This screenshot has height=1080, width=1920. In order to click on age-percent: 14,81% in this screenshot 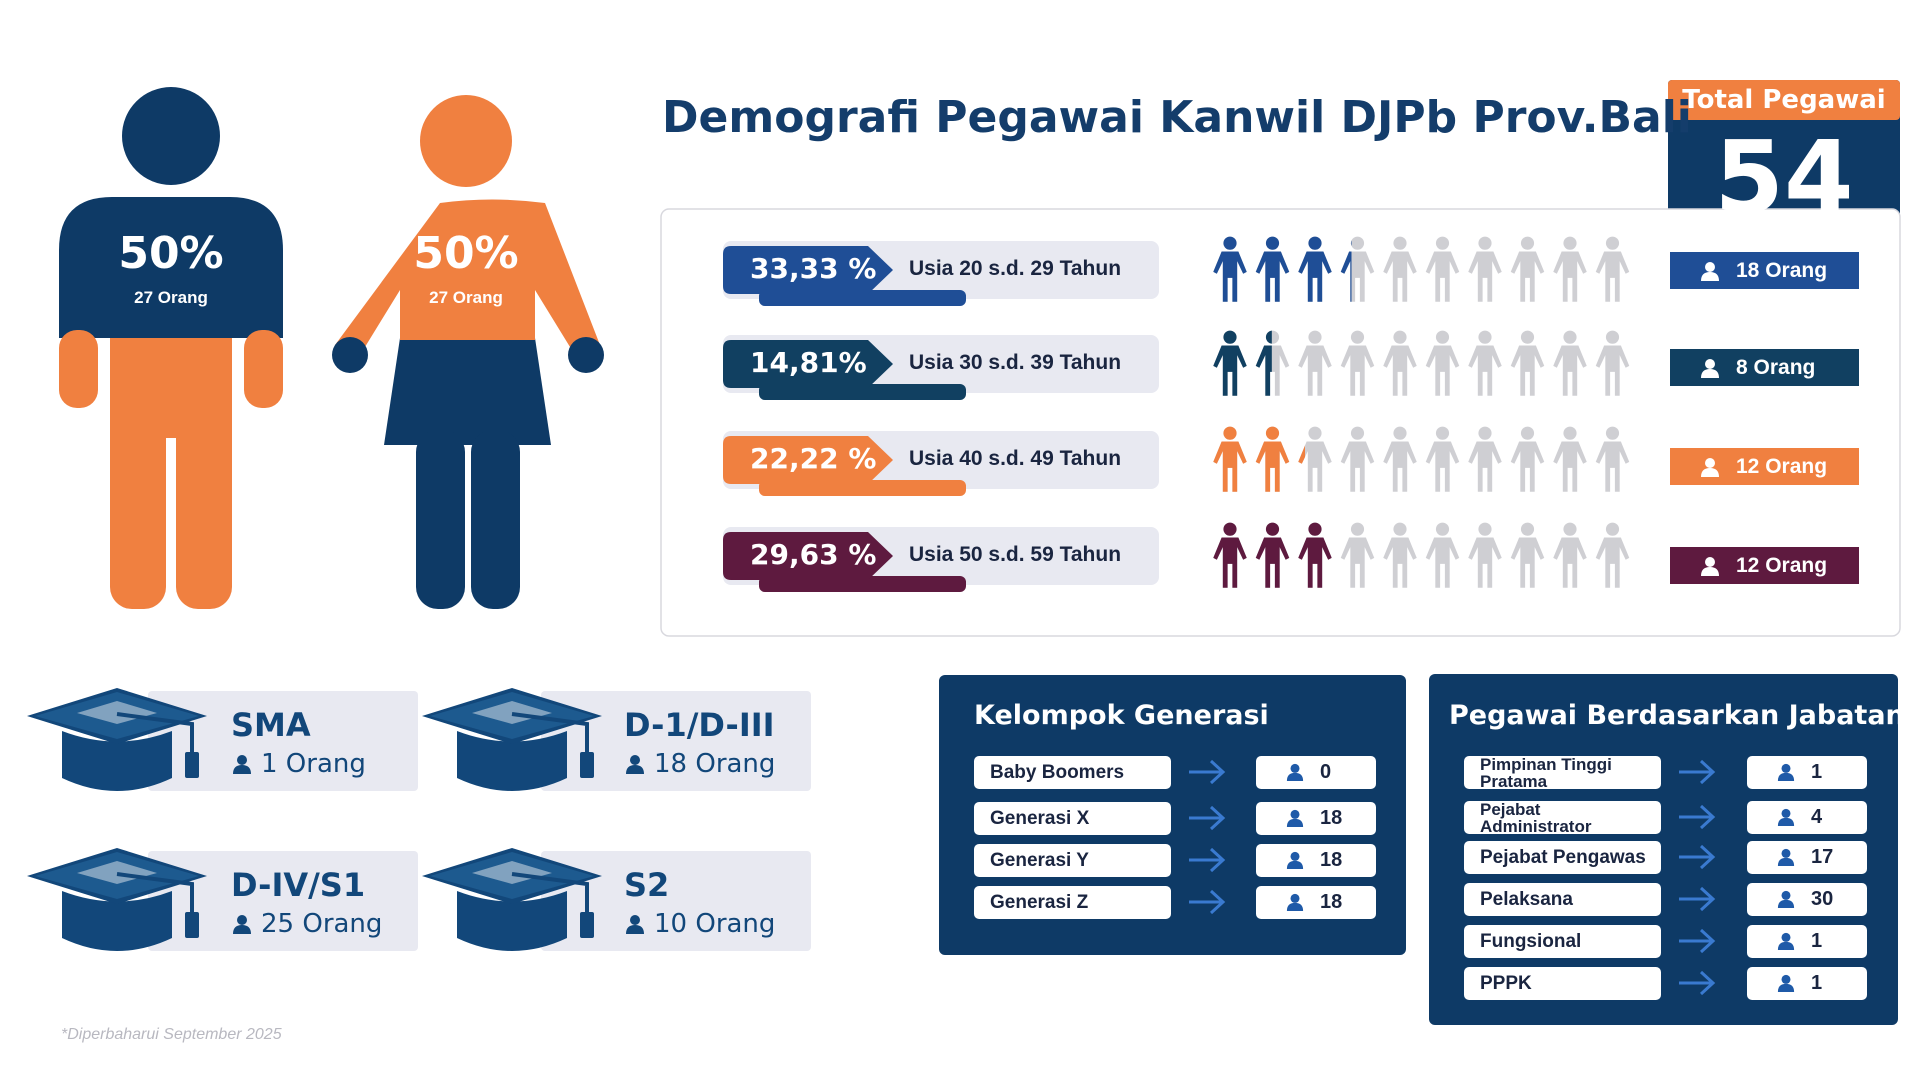, I will do `click(808, 362)`.